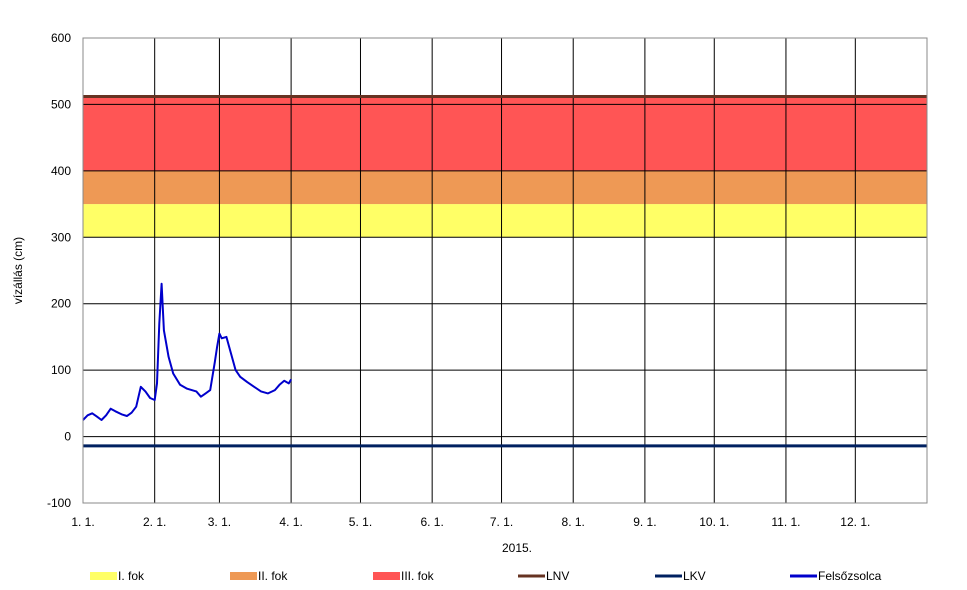  Describe the element at coordinates (517, 548) in the screenshot. I see `x-axis-title: 2015.` at that location.